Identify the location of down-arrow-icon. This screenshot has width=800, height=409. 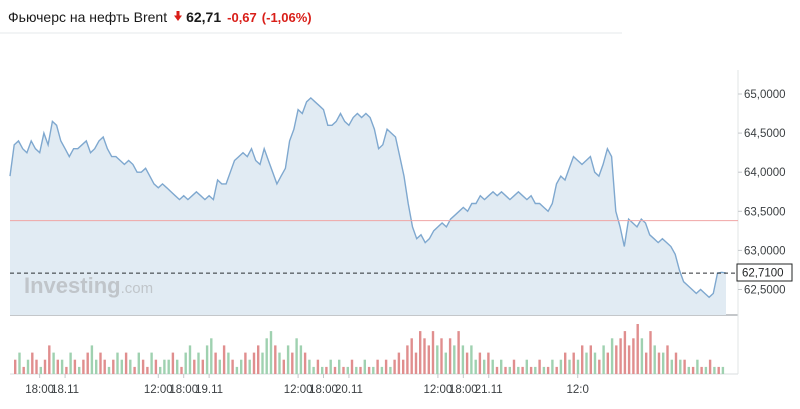
(178, 17).